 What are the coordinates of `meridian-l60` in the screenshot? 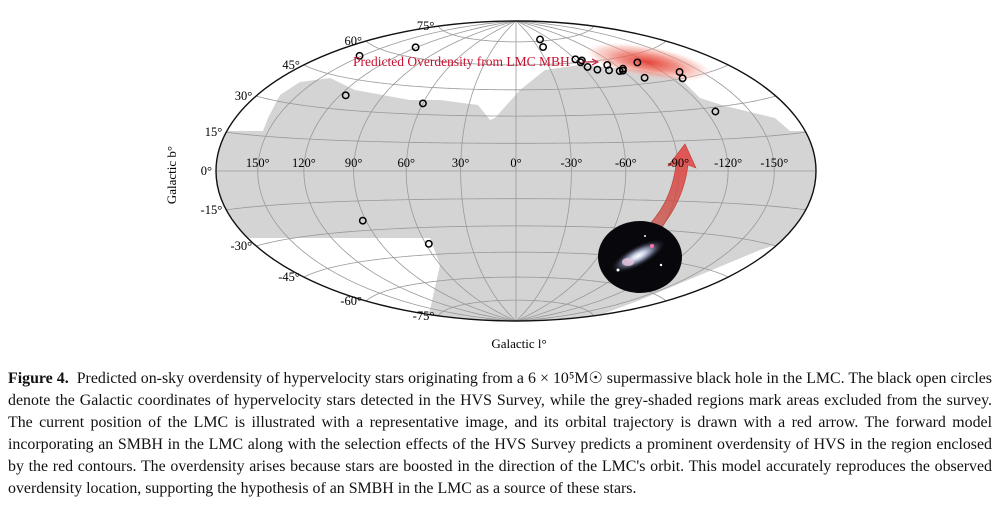 It's located at (461, 171).